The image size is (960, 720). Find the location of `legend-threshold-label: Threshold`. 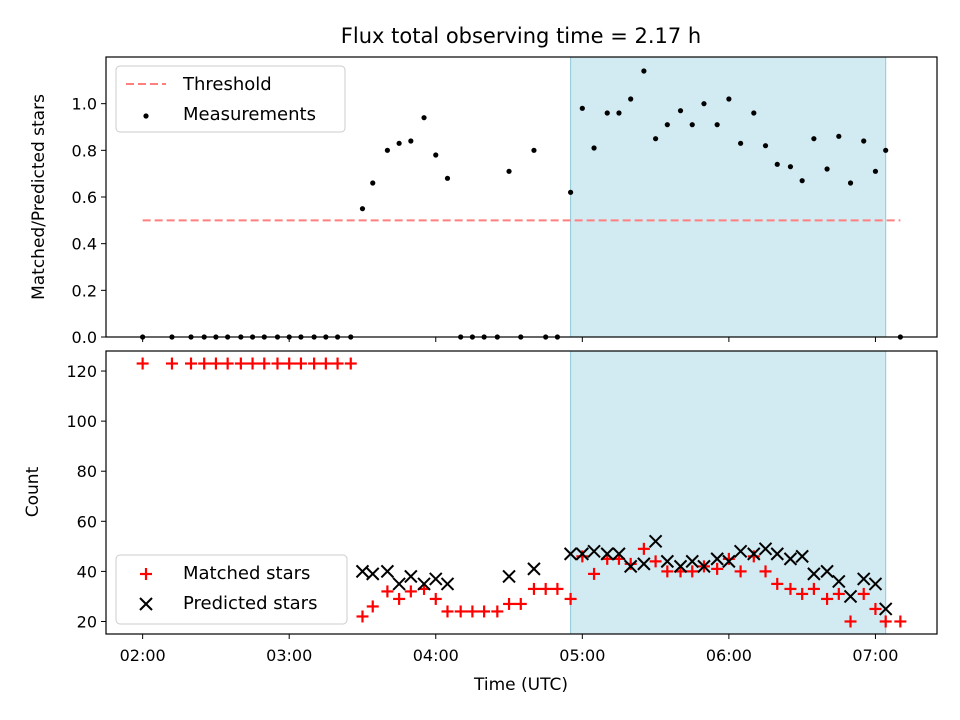

legend-threshold-label: Threshold is located at coordinates (227, 84).